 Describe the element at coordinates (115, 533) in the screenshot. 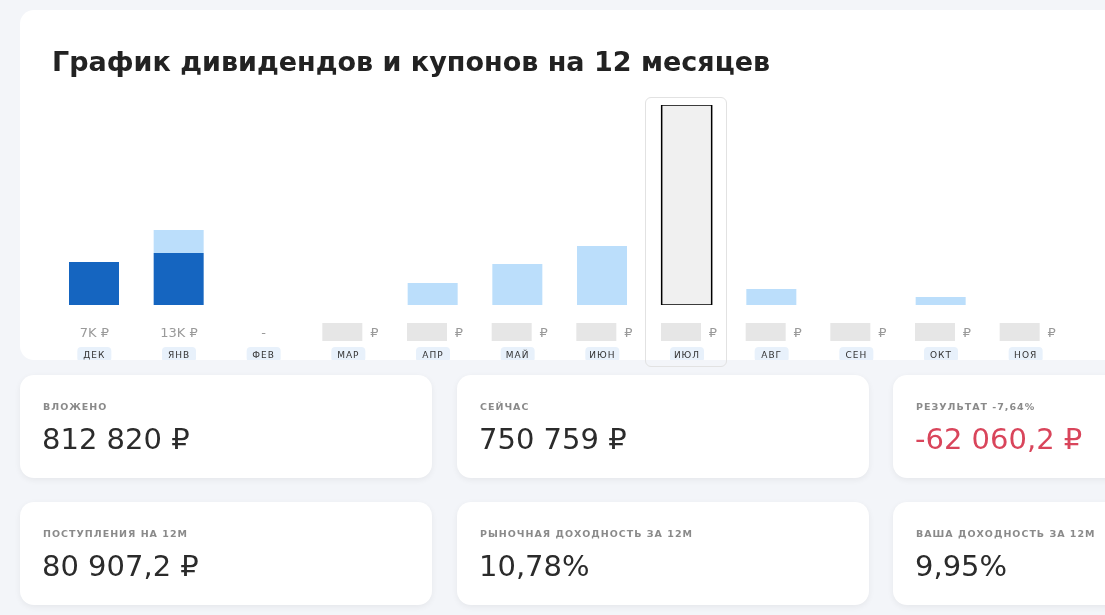

I see `text: ПОСТУПЛЕНИЯ НА 12М` at that location.